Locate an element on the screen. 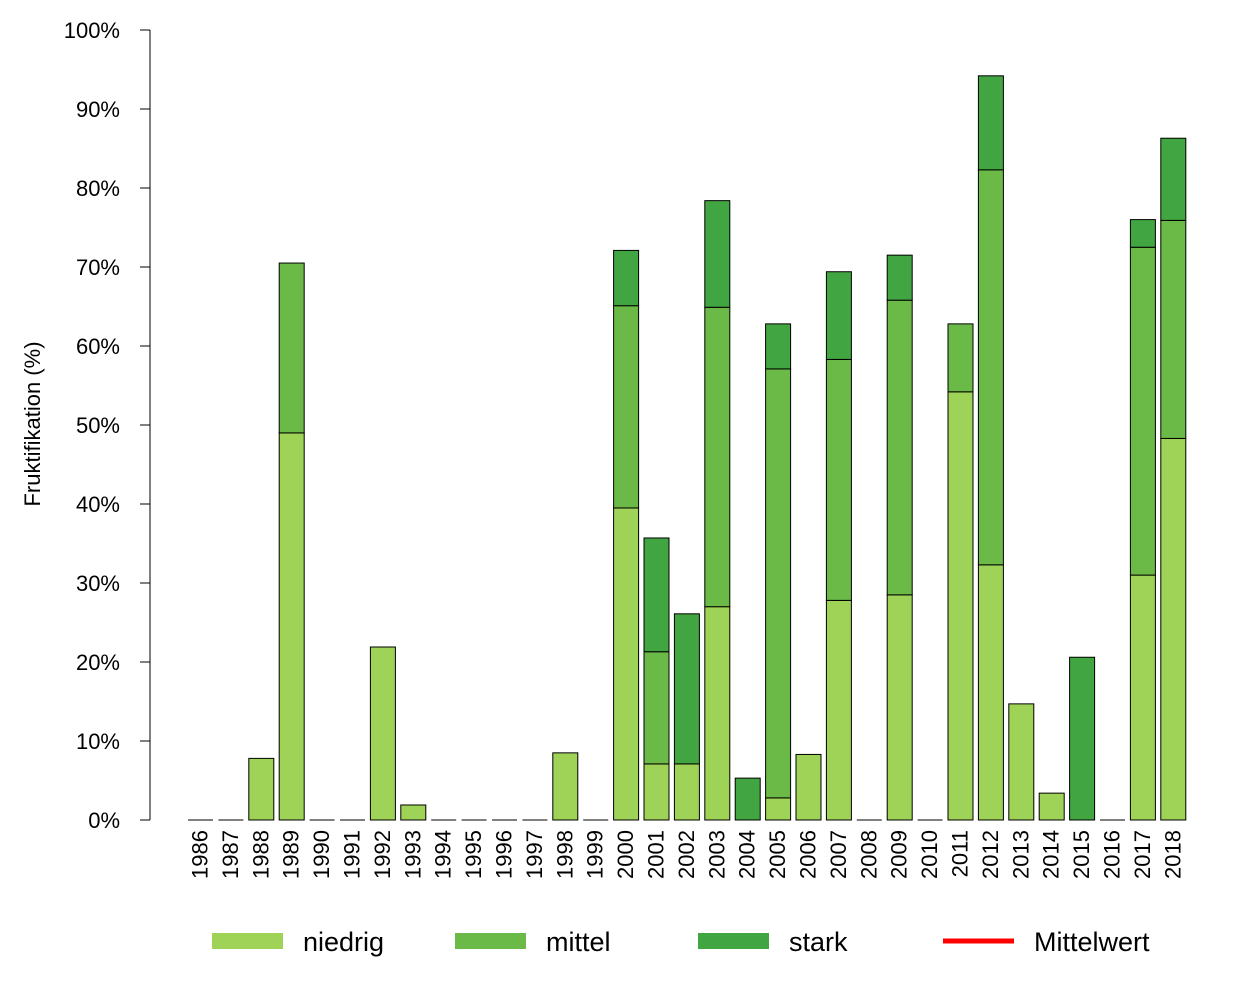 The width and height of the screenshot is (1250, 1005). bar-segment-mittel-2017 is located at coordinates (1142, 411).